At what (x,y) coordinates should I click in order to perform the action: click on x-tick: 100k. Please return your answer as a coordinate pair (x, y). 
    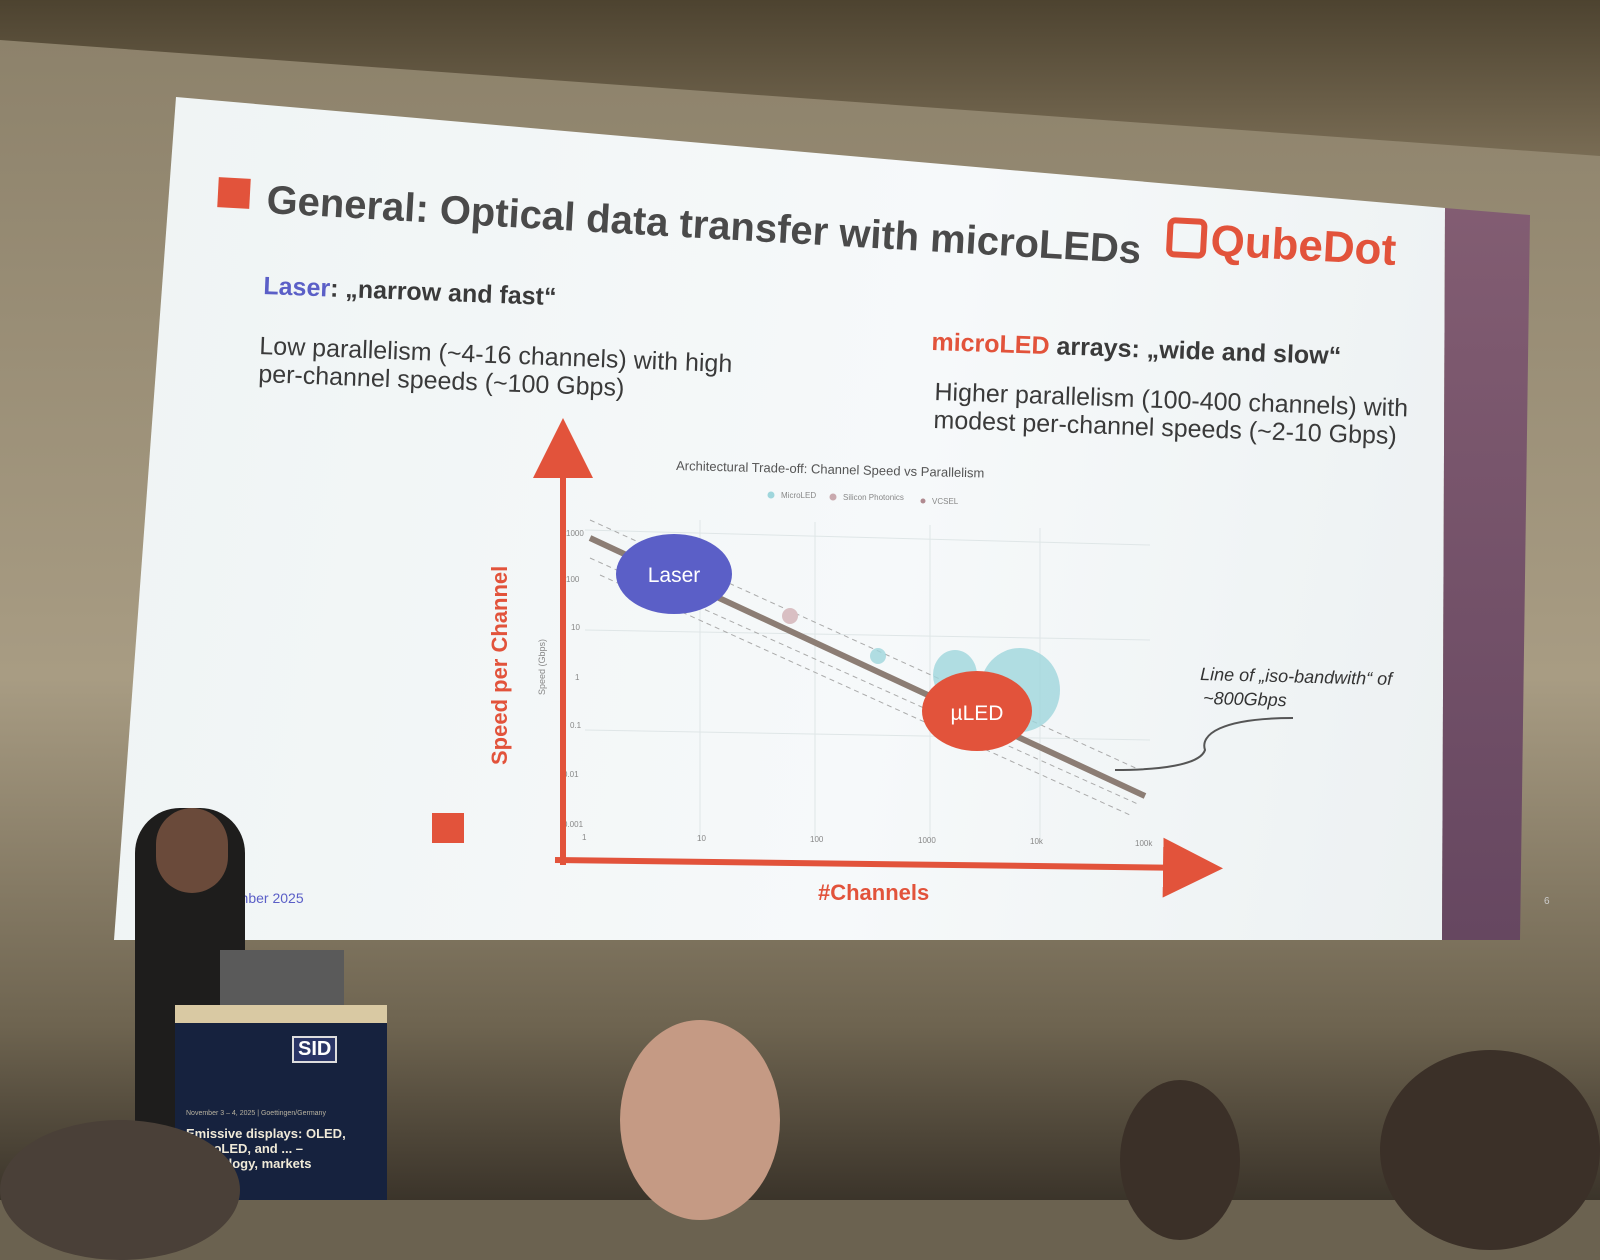
    Looking at the image, I should click on (1144, 843).